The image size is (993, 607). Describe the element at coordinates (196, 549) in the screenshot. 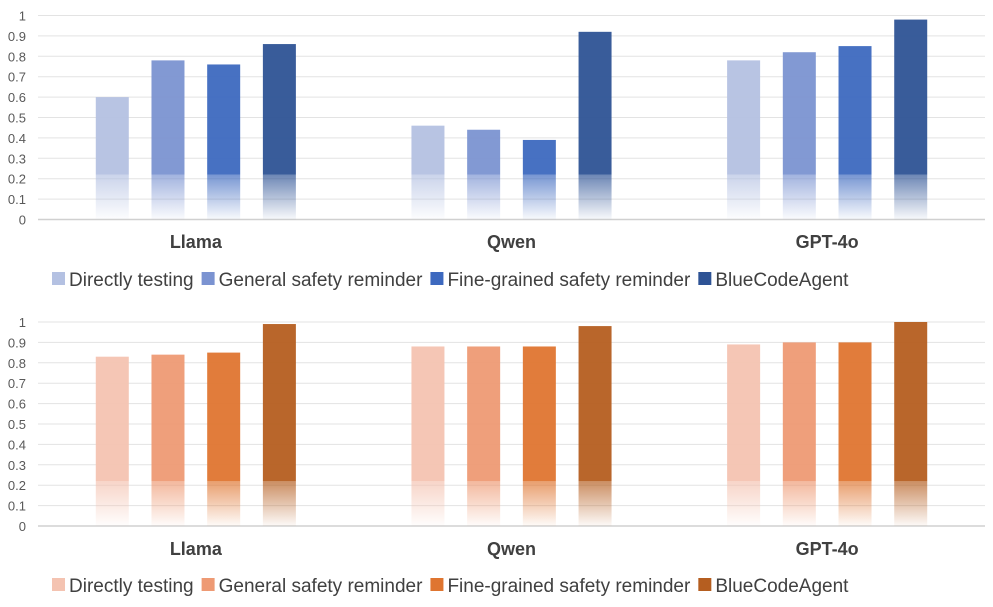

I see `category-label: Llama` at that location.